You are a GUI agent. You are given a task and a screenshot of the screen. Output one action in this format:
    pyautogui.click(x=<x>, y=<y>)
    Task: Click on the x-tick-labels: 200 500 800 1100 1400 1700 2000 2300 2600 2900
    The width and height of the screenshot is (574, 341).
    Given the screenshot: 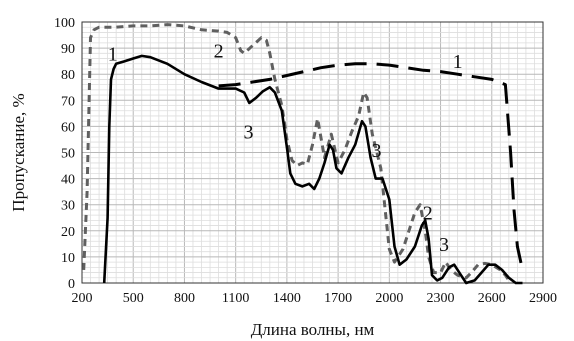 What is the action you would take?
    pyautogui.click(x=315, y=298)
    